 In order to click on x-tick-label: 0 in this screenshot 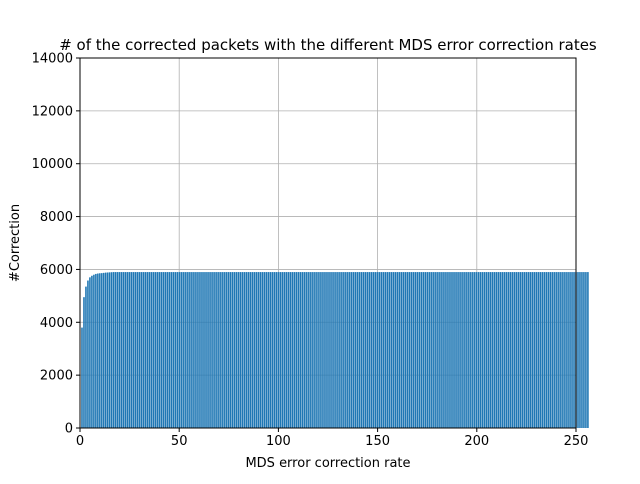, I will do `click(80, 441)`.